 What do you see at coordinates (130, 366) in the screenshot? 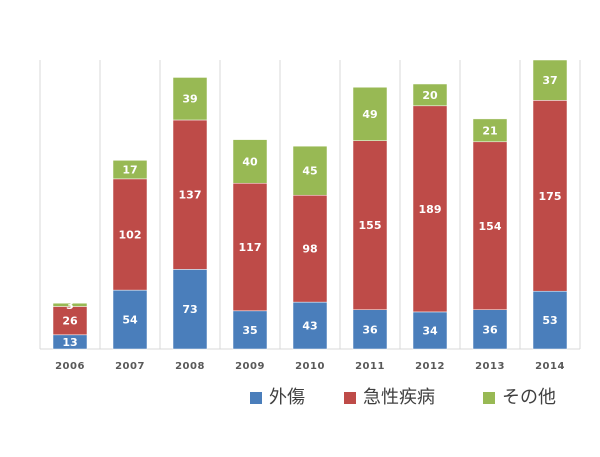
I see `x-tick-label-2007: 2007` at bounding box center [130, 366].